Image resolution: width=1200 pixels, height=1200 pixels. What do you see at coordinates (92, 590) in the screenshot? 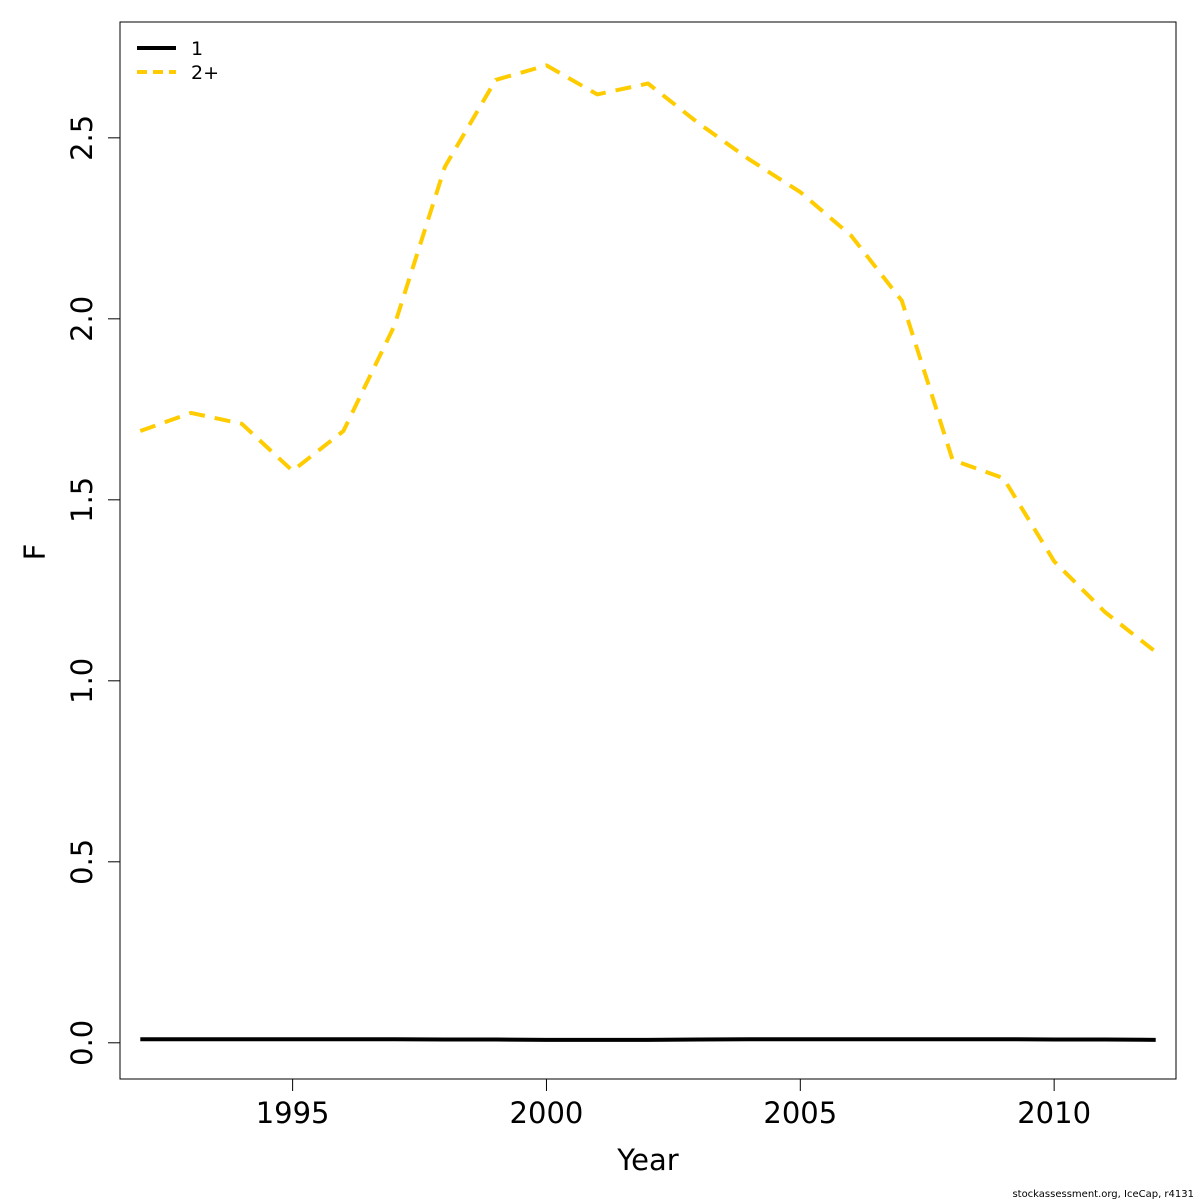
I see `y-axis: 0.0 0.5 1.0 1.5 2.0 2.5` at bounding box center [92, 590].